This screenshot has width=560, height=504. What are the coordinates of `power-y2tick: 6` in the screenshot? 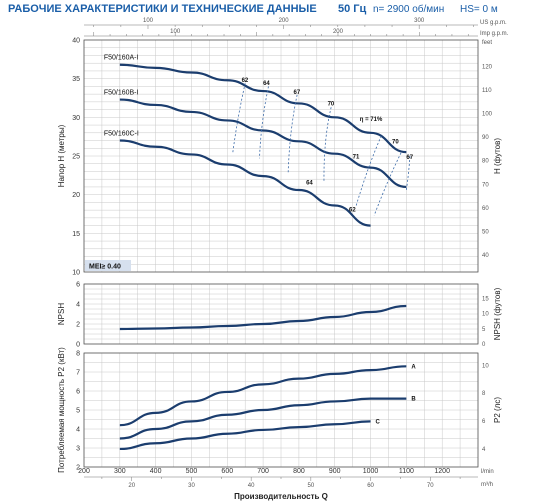 It's located at (484, 422).